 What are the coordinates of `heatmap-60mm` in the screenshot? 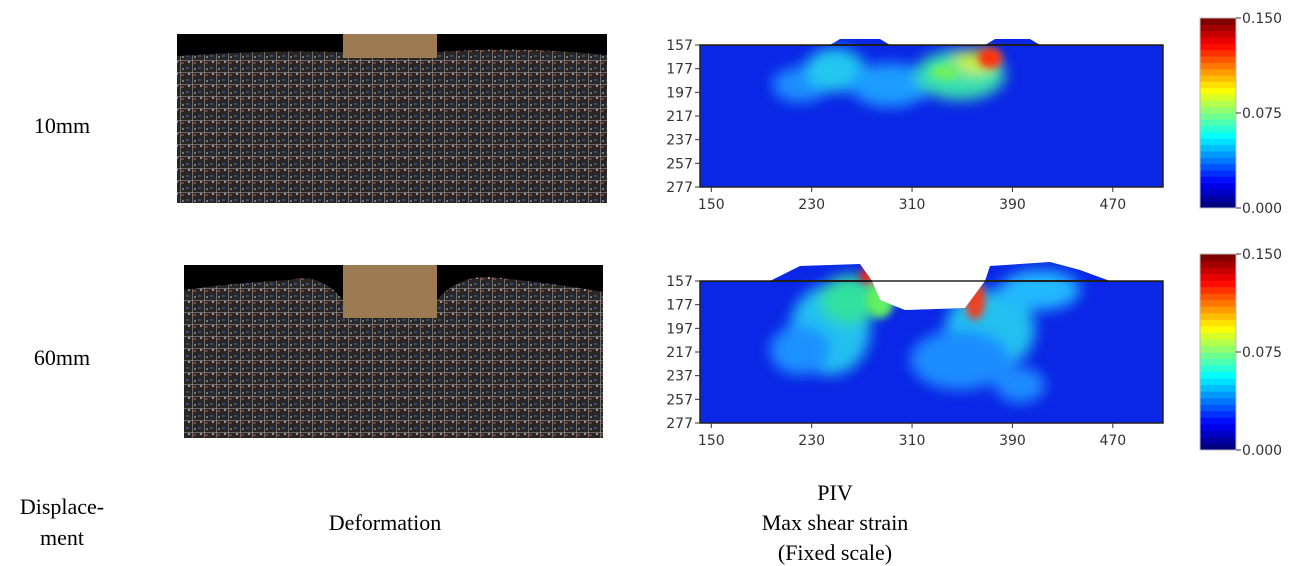 It's located at (931, 342).